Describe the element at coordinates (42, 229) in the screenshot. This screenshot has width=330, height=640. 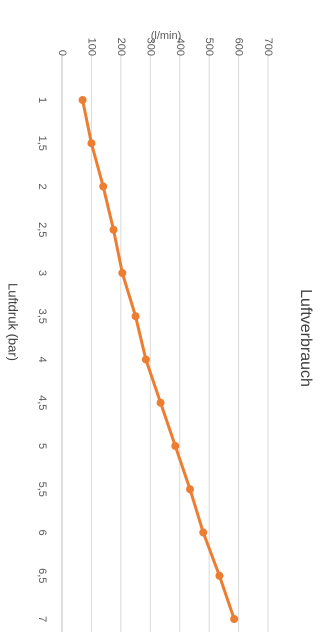
I see `x-tick-label: 2,5` at that location.